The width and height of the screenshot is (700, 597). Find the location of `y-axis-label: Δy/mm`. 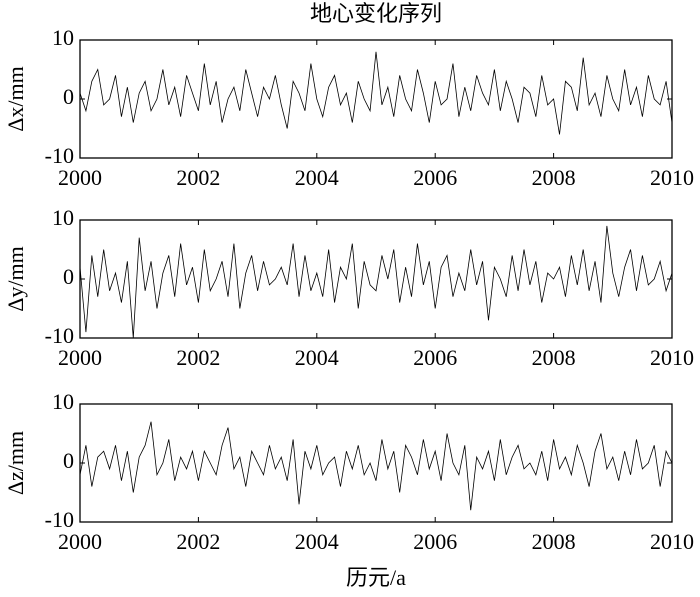

y-axis-label: Δy/mm is located at coordinates (15, 278).